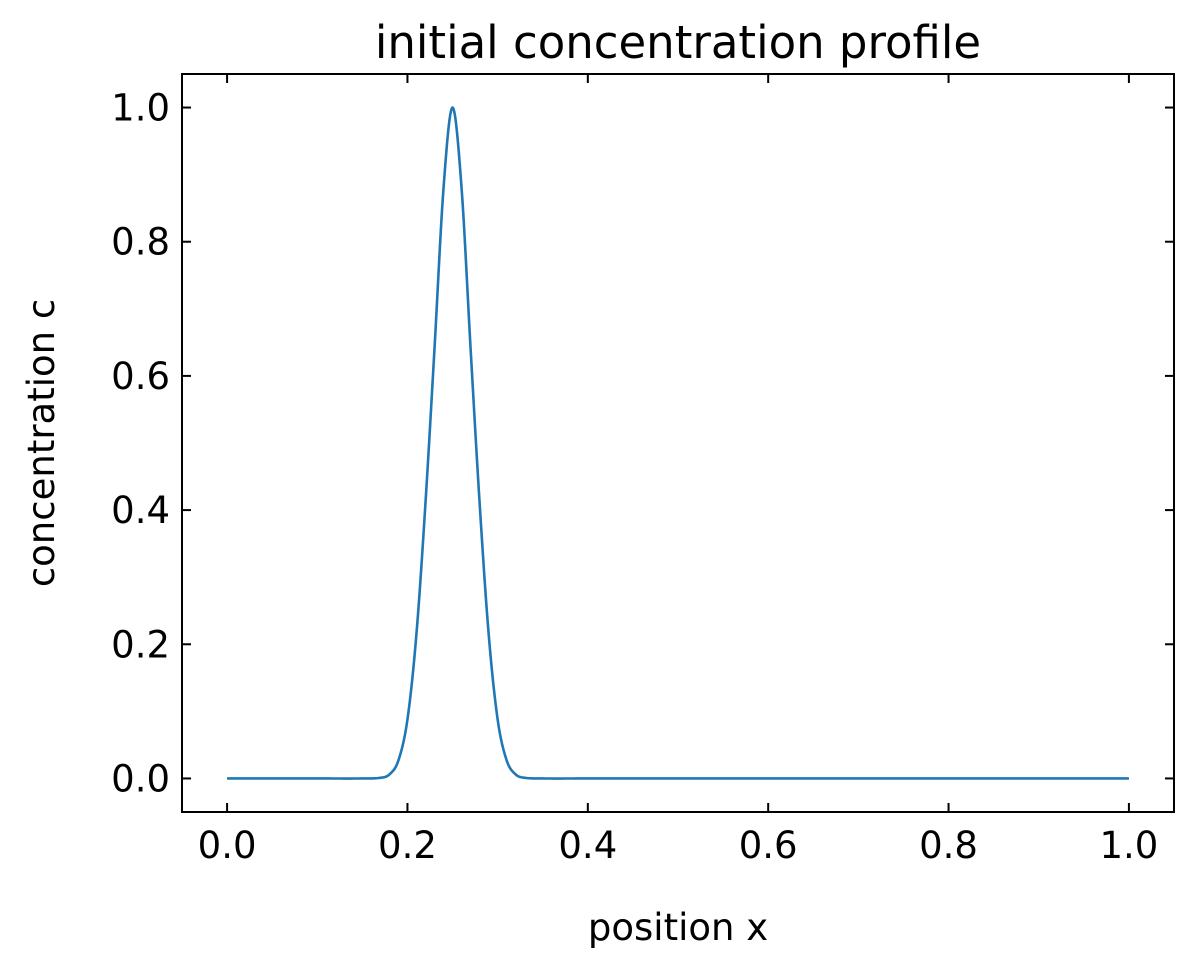  Describe the element at coordinates (227, 845) in the screenshot. I see `x-tick-label: 0.0` at that location.